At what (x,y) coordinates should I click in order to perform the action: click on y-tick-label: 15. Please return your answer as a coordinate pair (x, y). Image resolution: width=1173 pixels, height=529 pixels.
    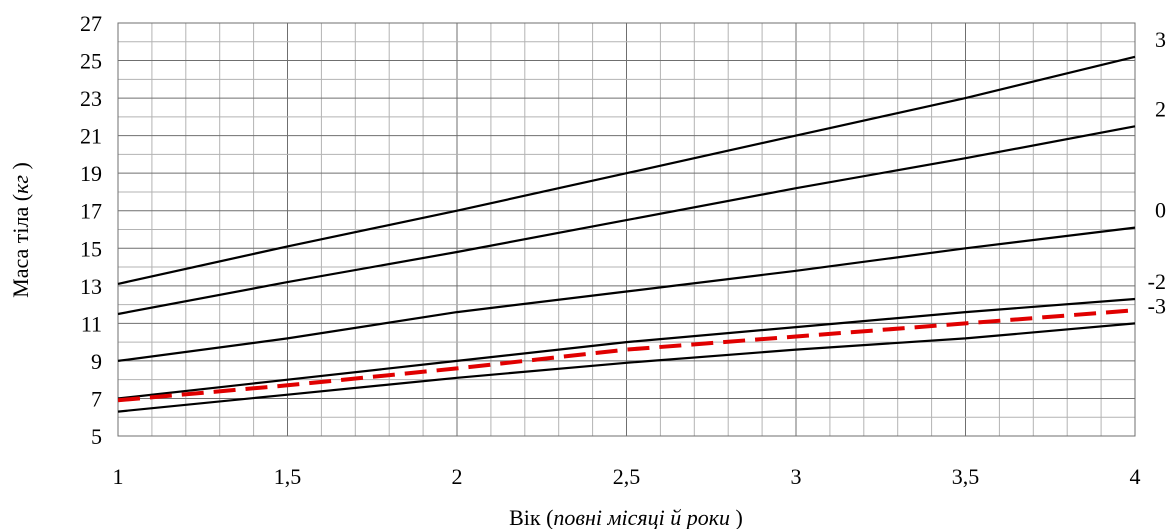
    Looking at the image, I should click on (91, 248).